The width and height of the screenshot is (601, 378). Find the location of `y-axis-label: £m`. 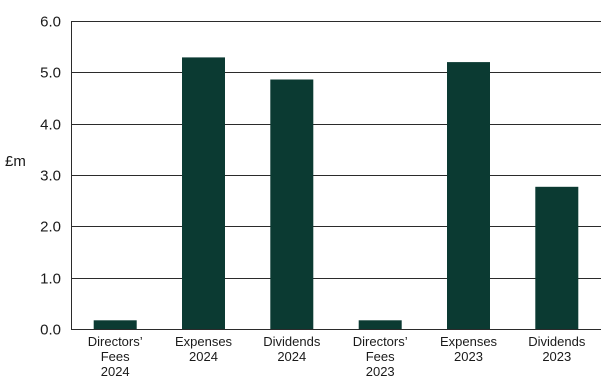

y-axis-label: £m is located at coordinates (15, 161).